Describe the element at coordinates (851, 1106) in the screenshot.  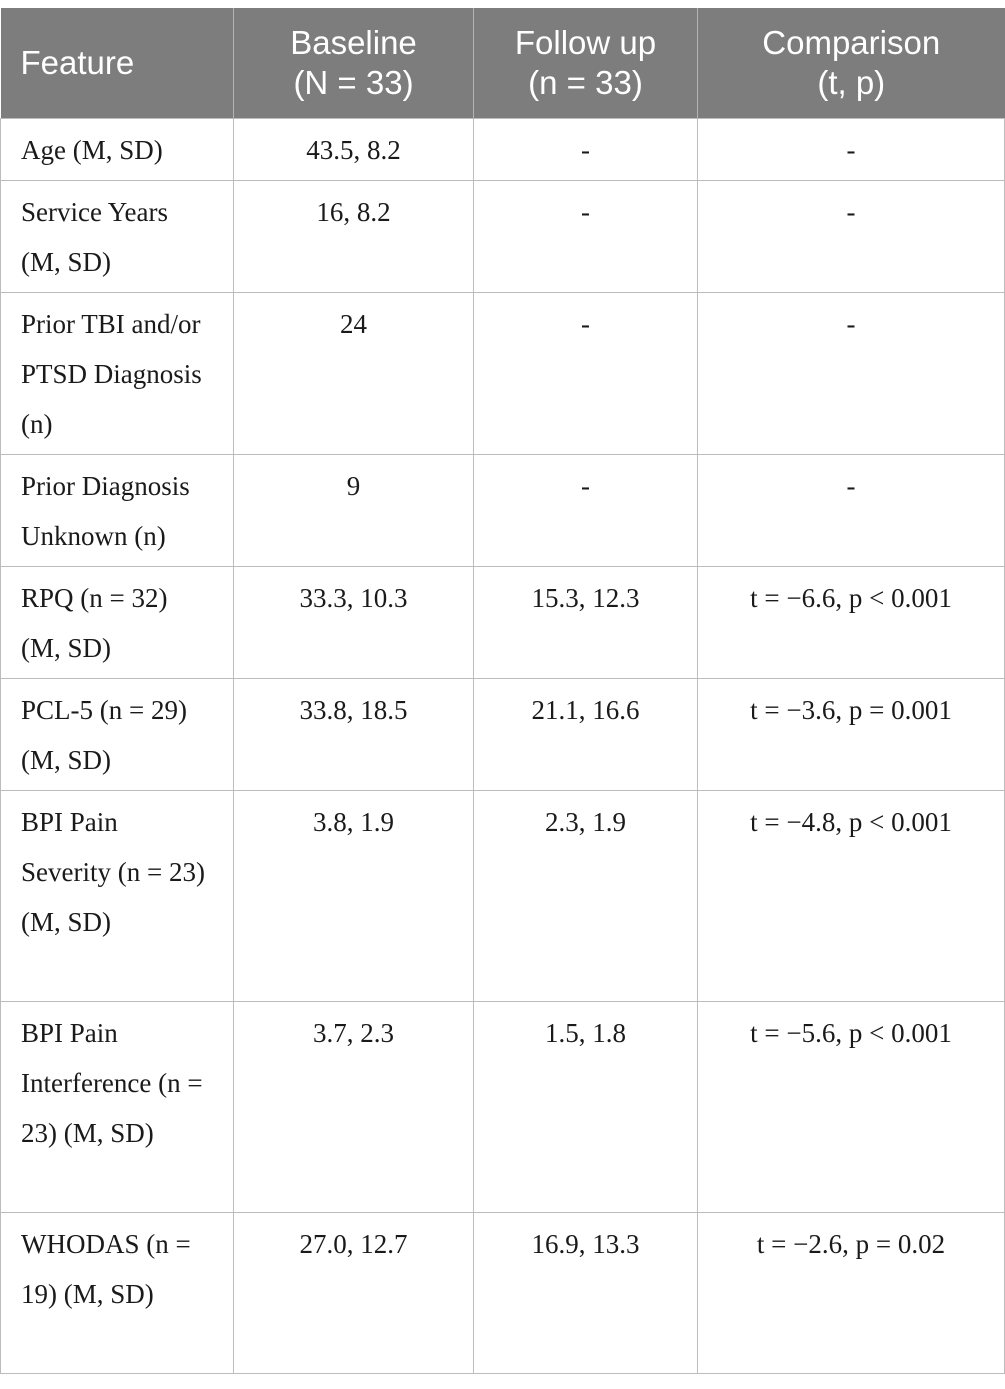
I see `comparison-cell: t = −5.6, p < 0.001` at that location.